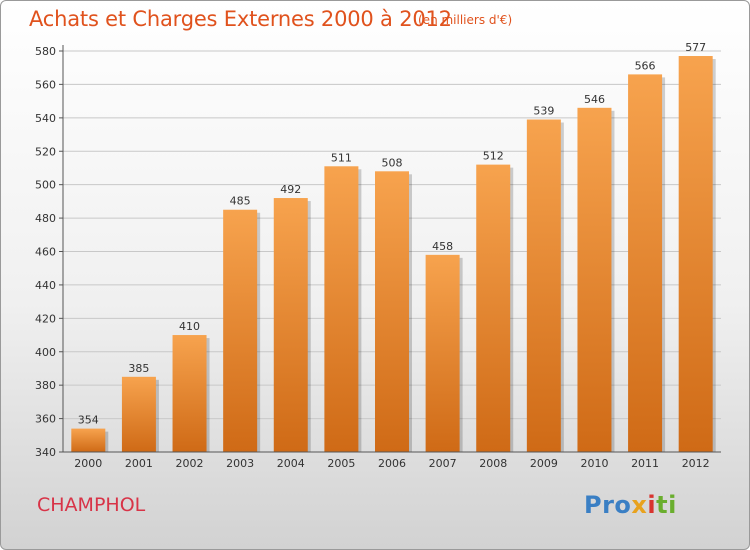 Image resolution: width=750 pixels, height=550 pixels. I want to click on x-tick-label: 2005, so click(341, 463).